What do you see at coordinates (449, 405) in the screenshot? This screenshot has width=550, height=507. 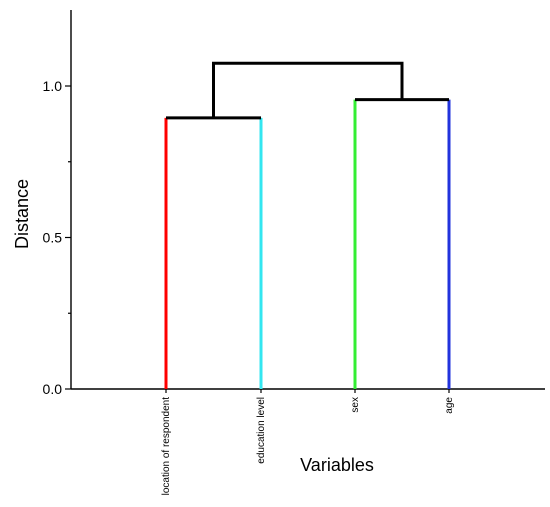 I see `x-category-label: age` at bounding box center [449, 405].